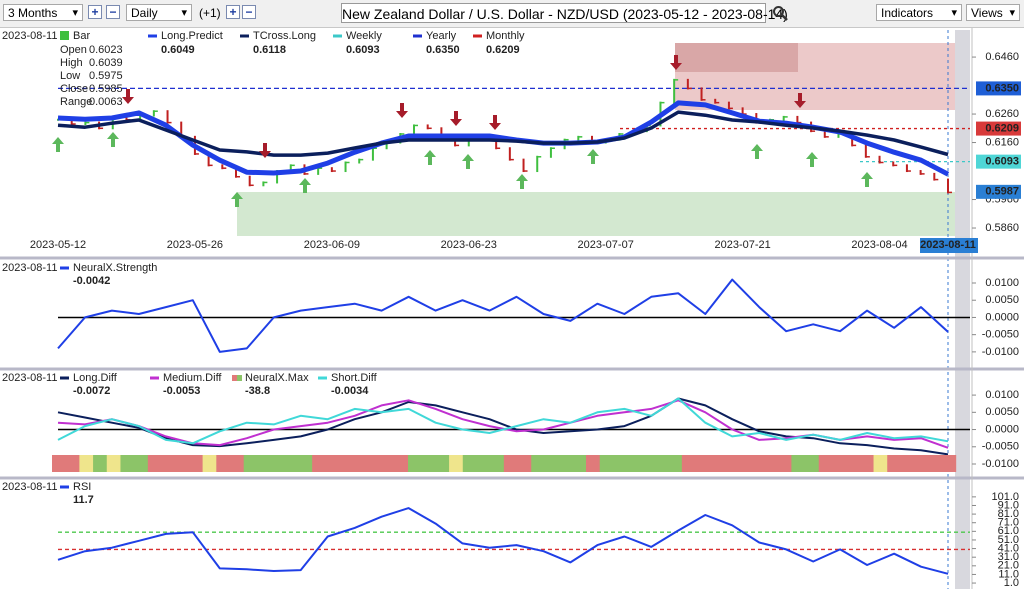 The height and width of the screenshot is (589, 1024). What do you see at coordinates (919, 13) in the screenshot?
I see `indicators-menu: Indicators` at bounding box center [919, 13].